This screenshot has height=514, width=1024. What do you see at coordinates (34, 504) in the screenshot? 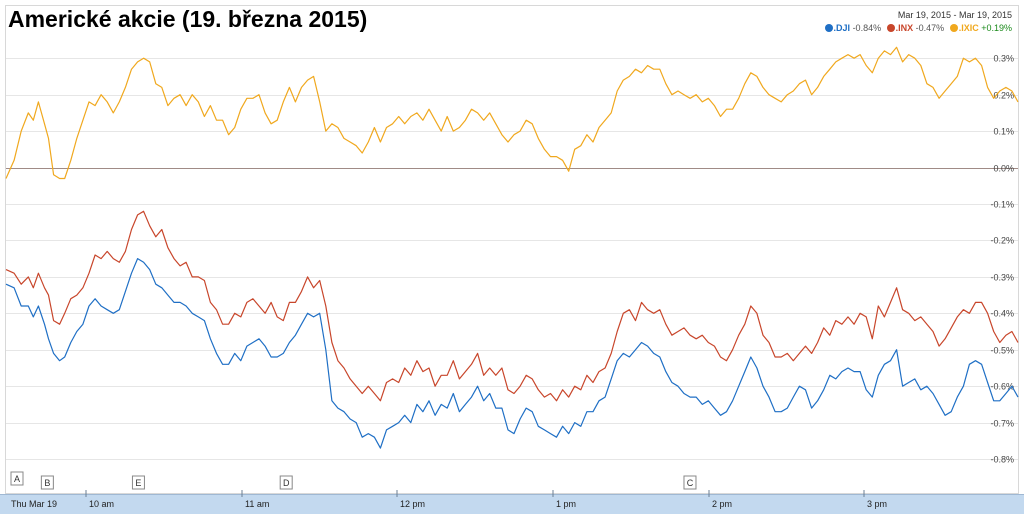
I see `x-tick-label: Thu Mar 19` at bounding box center [34, 504].